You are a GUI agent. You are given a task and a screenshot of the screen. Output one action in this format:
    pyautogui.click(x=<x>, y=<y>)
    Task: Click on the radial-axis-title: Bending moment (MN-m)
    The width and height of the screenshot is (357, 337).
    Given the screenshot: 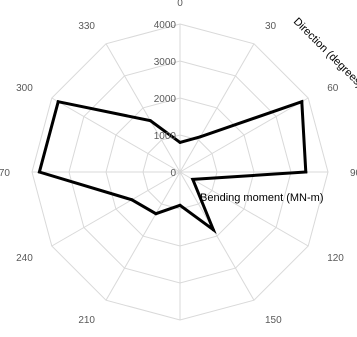 What is the action you would take?
    pyautogui.click(x=261, y=198)
    